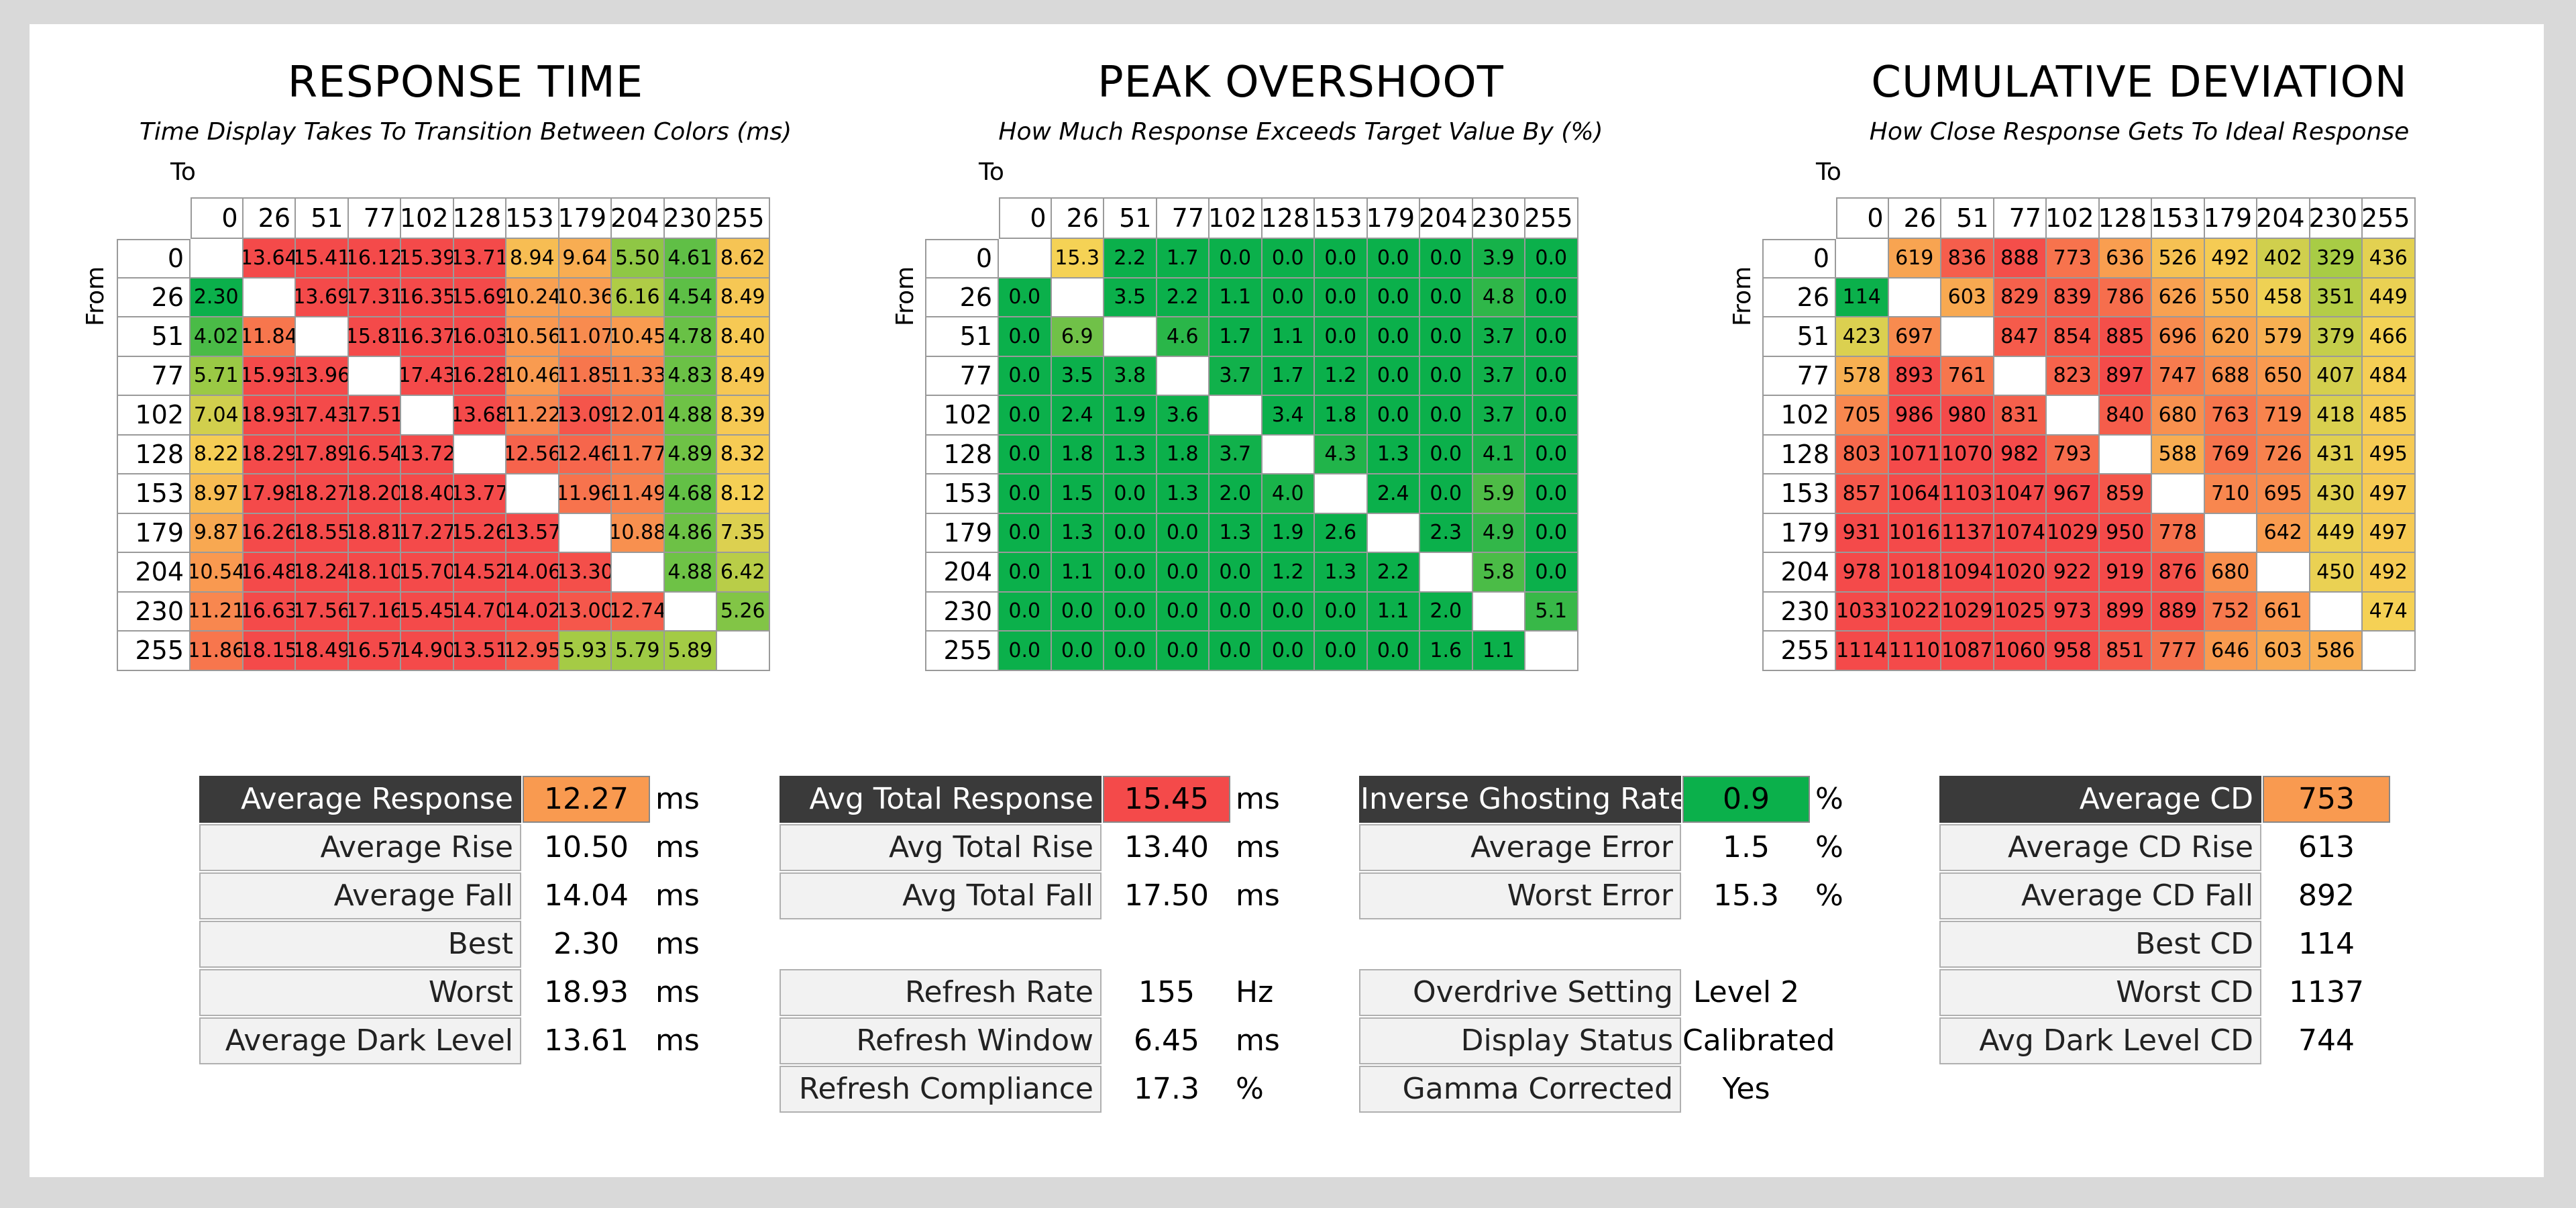 The image size is (2576, 1208). What do you see at coordinates (2178, 651) in the screenshot?
I see `heatmap-cell: 777` at bounding box center [2178, 651].